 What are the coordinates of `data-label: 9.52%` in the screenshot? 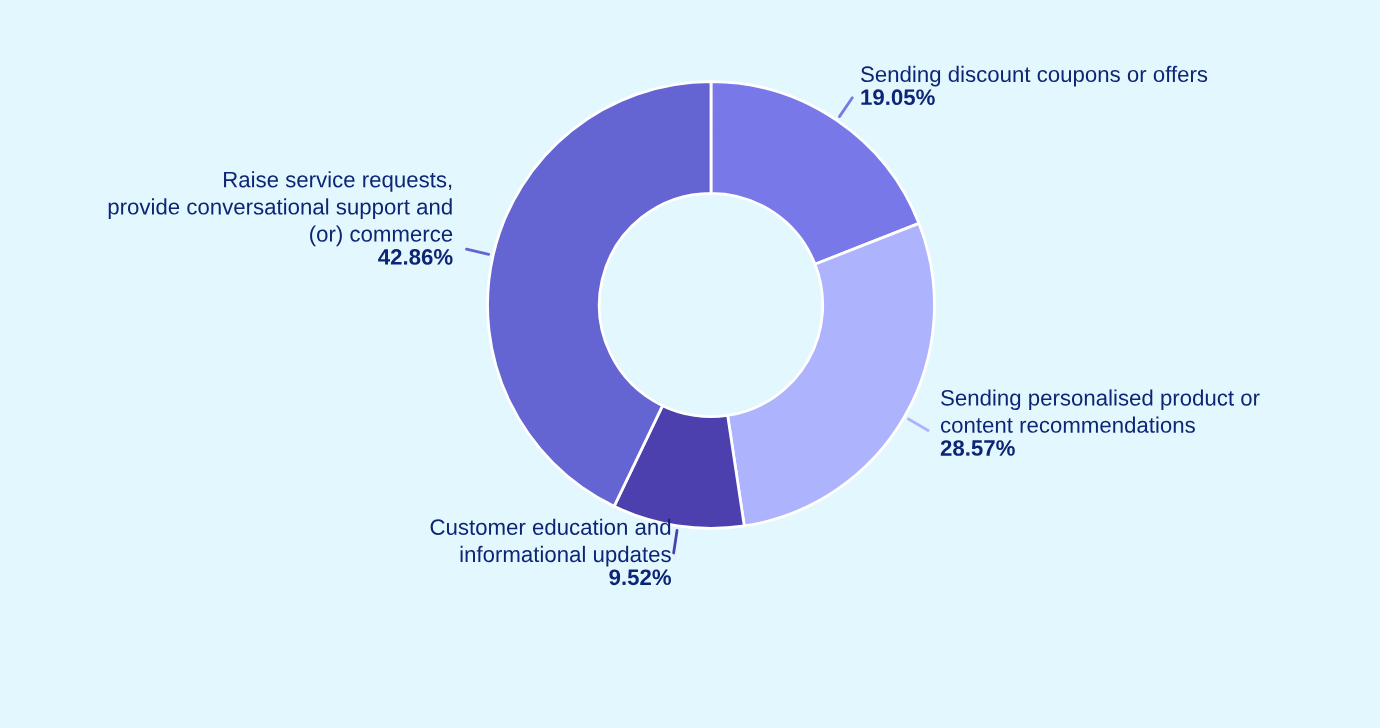 It's located at (640, 577).